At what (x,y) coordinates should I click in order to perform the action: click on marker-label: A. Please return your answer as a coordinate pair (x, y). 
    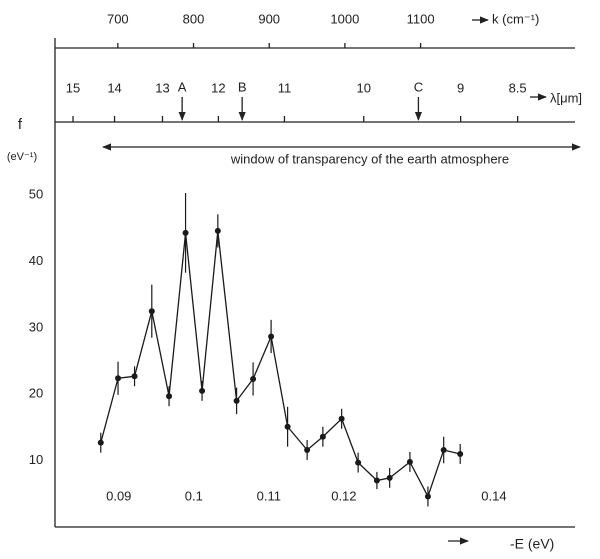
    Looking at the image, I should click on (182, 86).